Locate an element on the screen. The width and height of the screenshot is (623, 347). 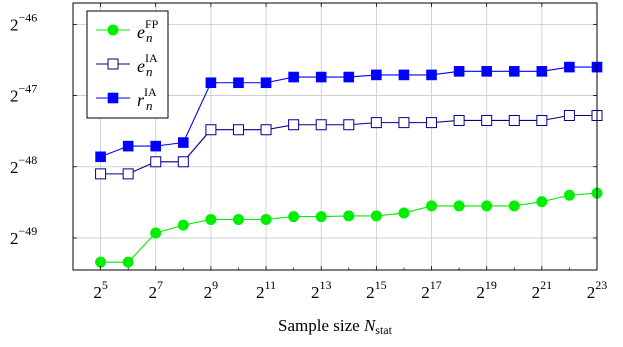
x-tick-label-exponent: 7 is located at coordinates (160, 285).